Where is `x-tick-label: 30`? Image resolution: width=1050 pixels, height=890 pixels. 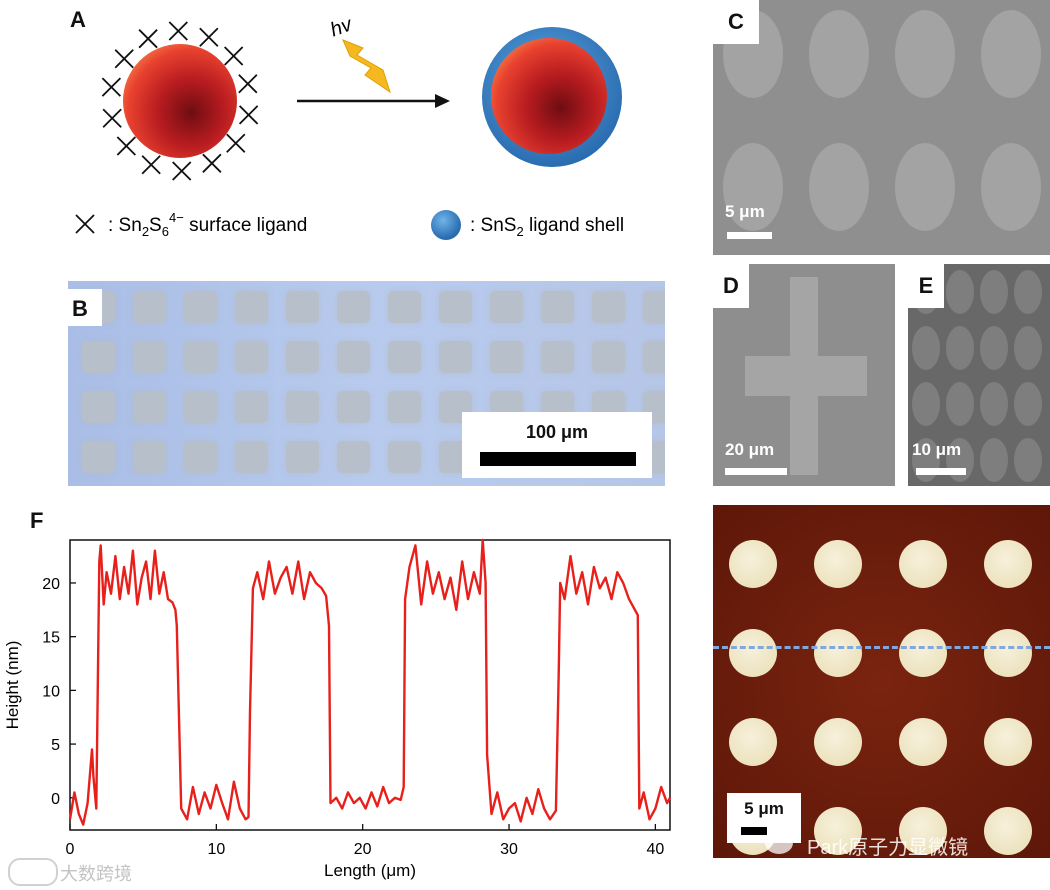 x-tick-label: 30 is located at coordinates (509, 849).